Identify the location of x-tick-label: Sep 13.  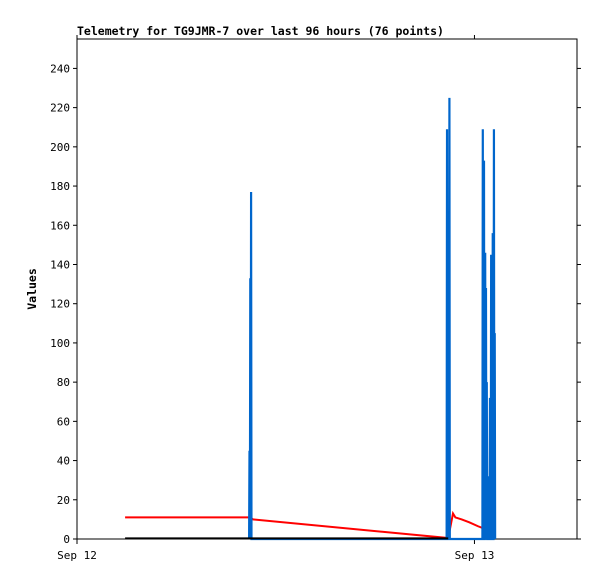
(475, 555).